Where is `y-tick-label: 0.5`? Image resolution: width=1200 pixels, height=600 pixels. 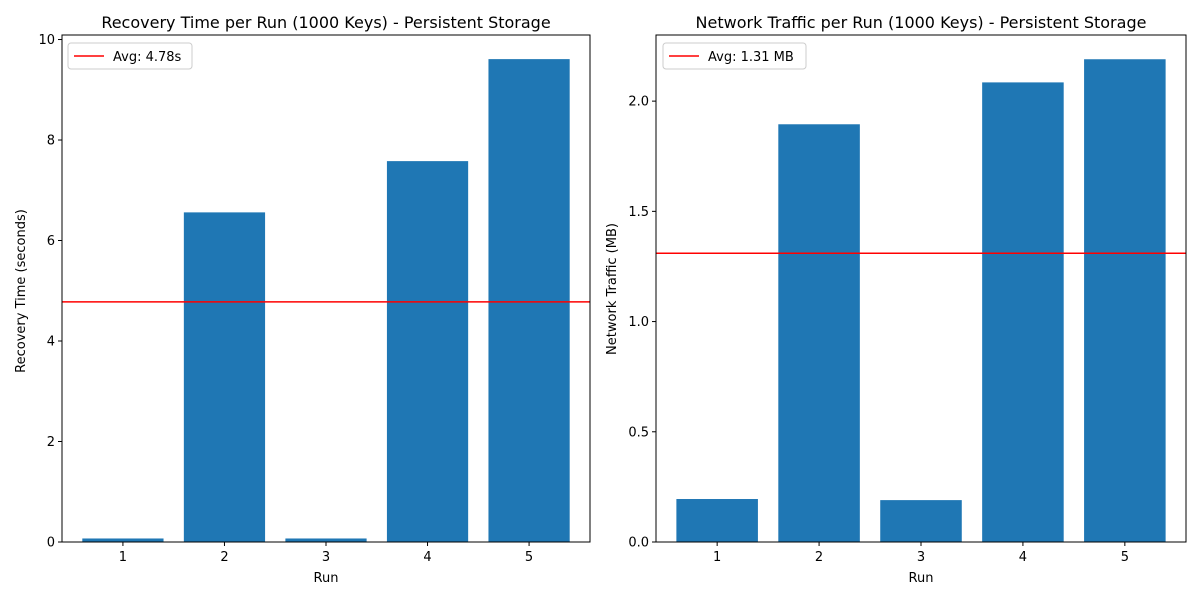 y-tick-label: 0.5 is located at coordinates (638, 432).